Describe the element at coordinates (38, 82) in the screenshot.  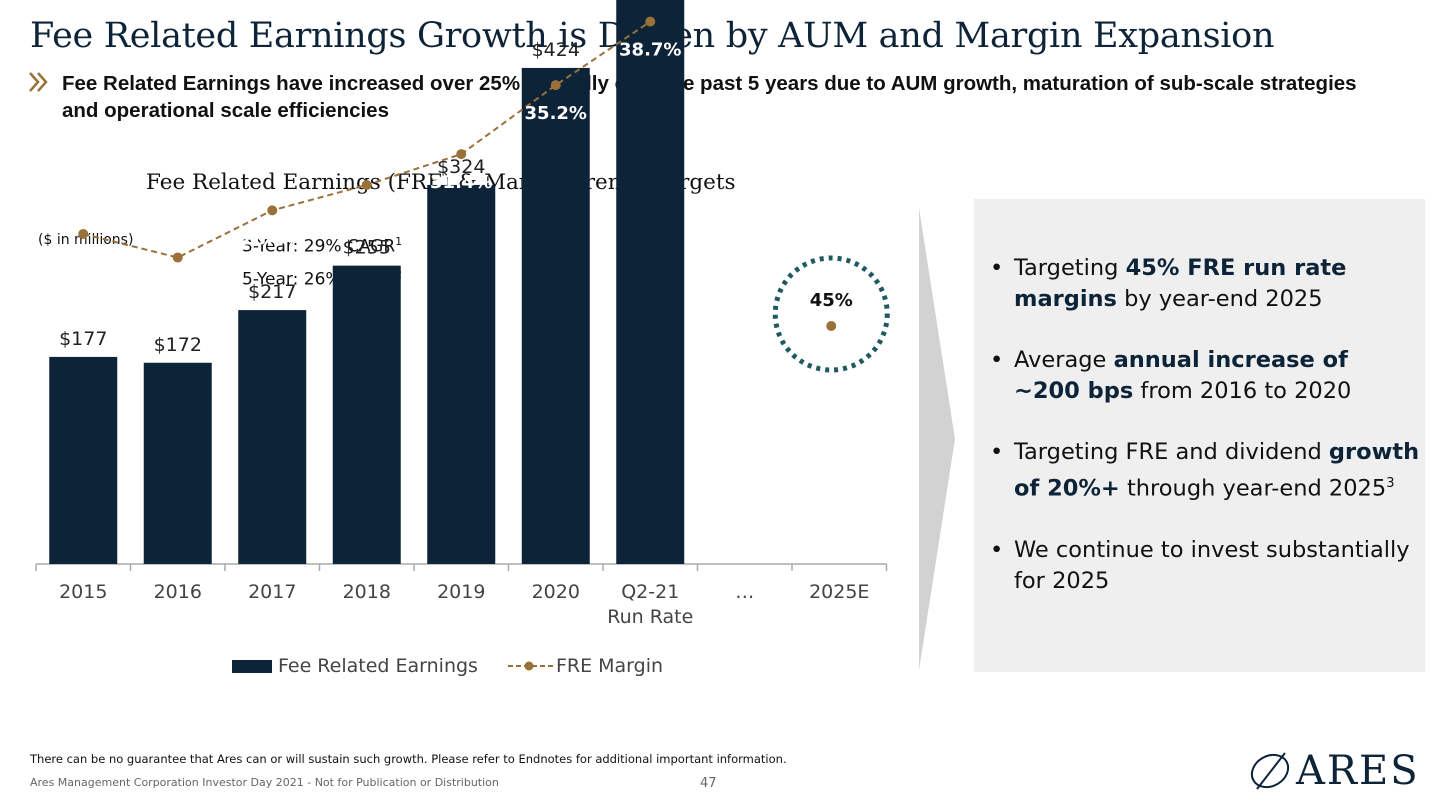
I see `double-chevron-icon` at that location.